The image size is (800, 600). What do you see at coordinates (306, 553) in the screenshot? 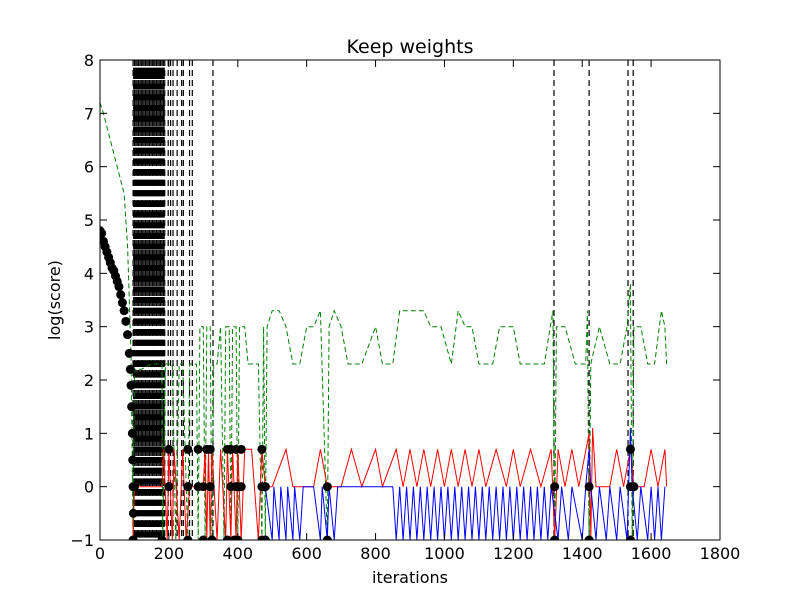
I see `x-tick-label: 600` at bounding box center [306, 553].